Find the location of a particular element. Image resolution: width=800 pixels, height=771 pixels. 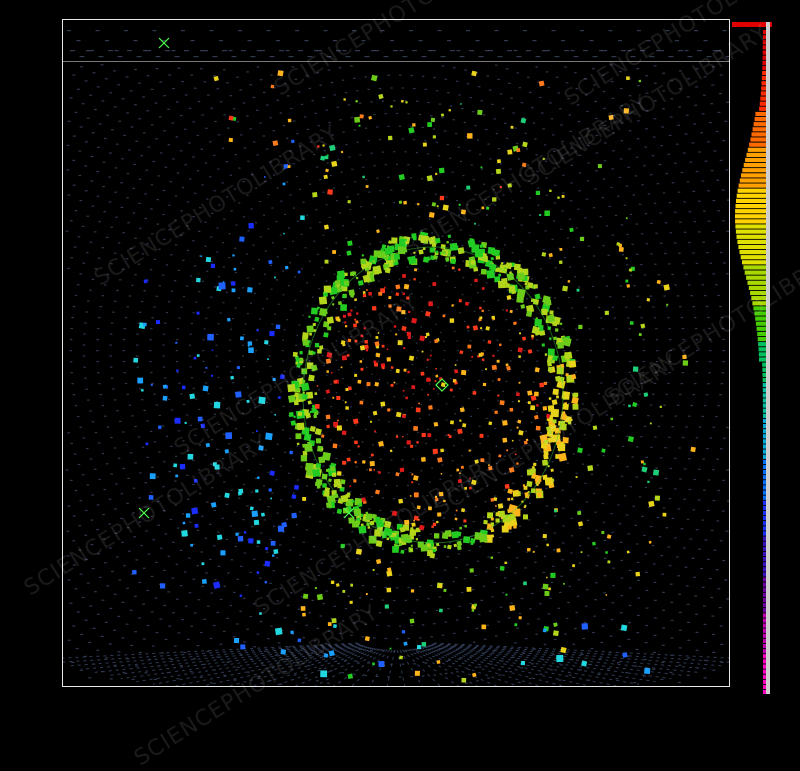

cherenkov-ring is located at coordinates (433, 395).